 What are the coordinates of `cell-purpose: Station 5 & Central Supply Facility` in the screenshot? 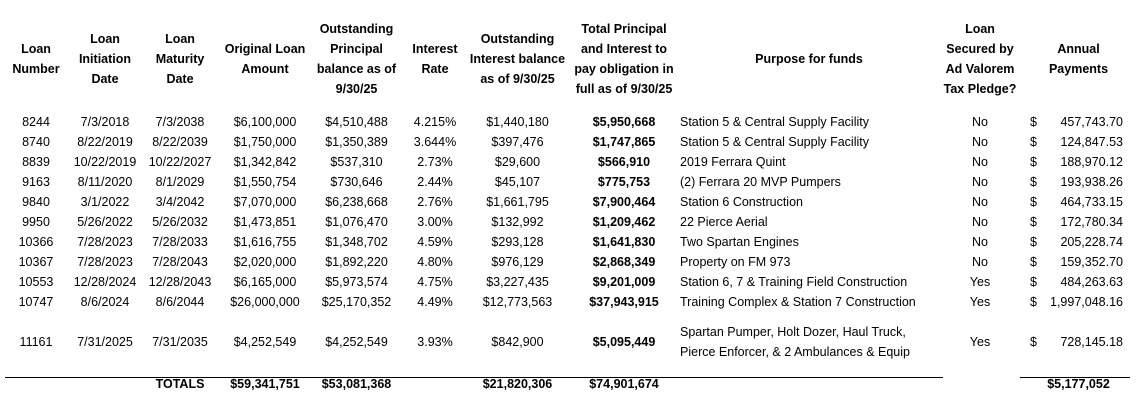 It's located at (774, 122).